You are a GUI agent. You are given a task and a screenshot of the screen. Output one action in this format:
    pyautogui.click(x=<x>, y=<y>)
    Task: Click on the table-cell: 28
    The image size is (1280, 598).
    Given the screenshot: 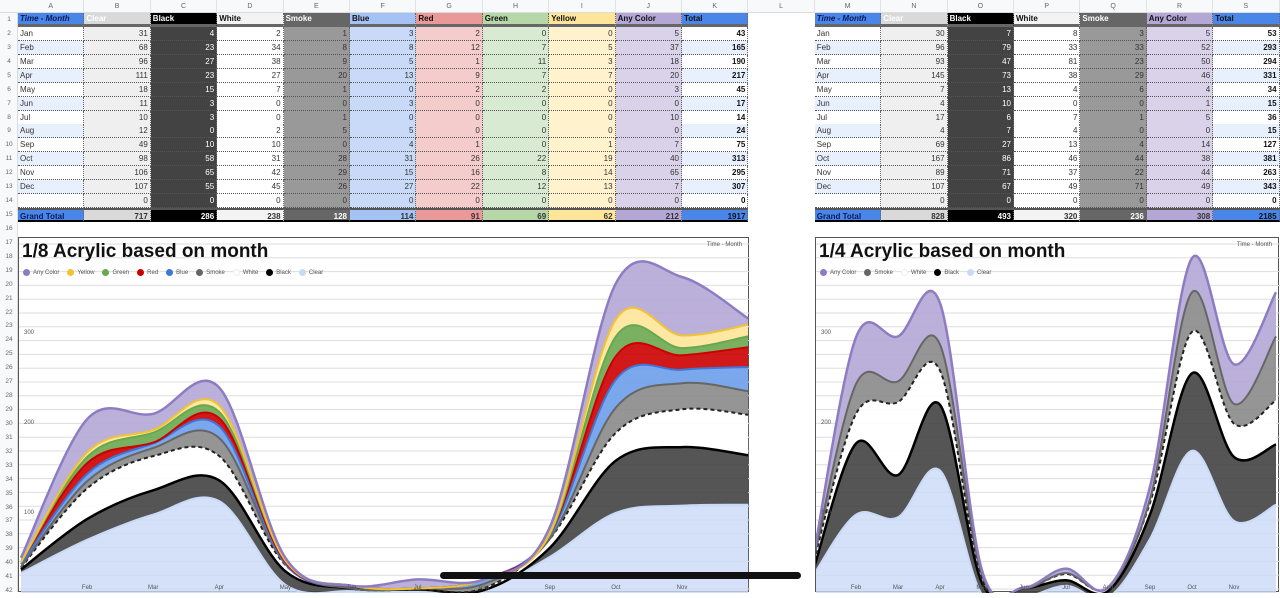 What is the action you would take?
    pyautogui.click(x=316, y=159)
    